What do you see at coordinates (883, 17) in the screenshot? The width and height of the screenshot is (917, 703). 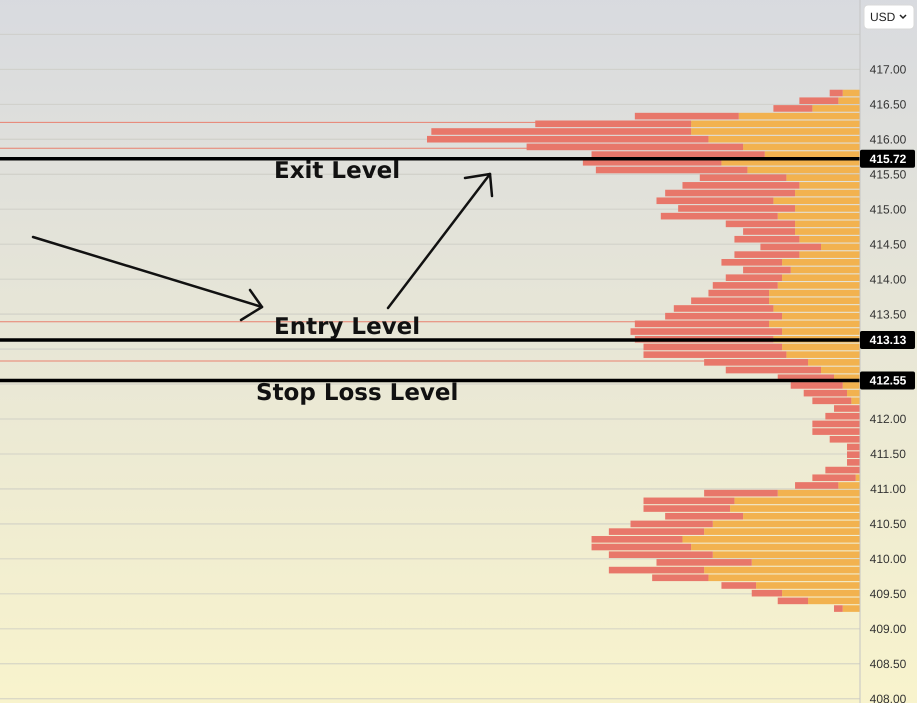 I see `text: USD` at bounding box center [883, 17].